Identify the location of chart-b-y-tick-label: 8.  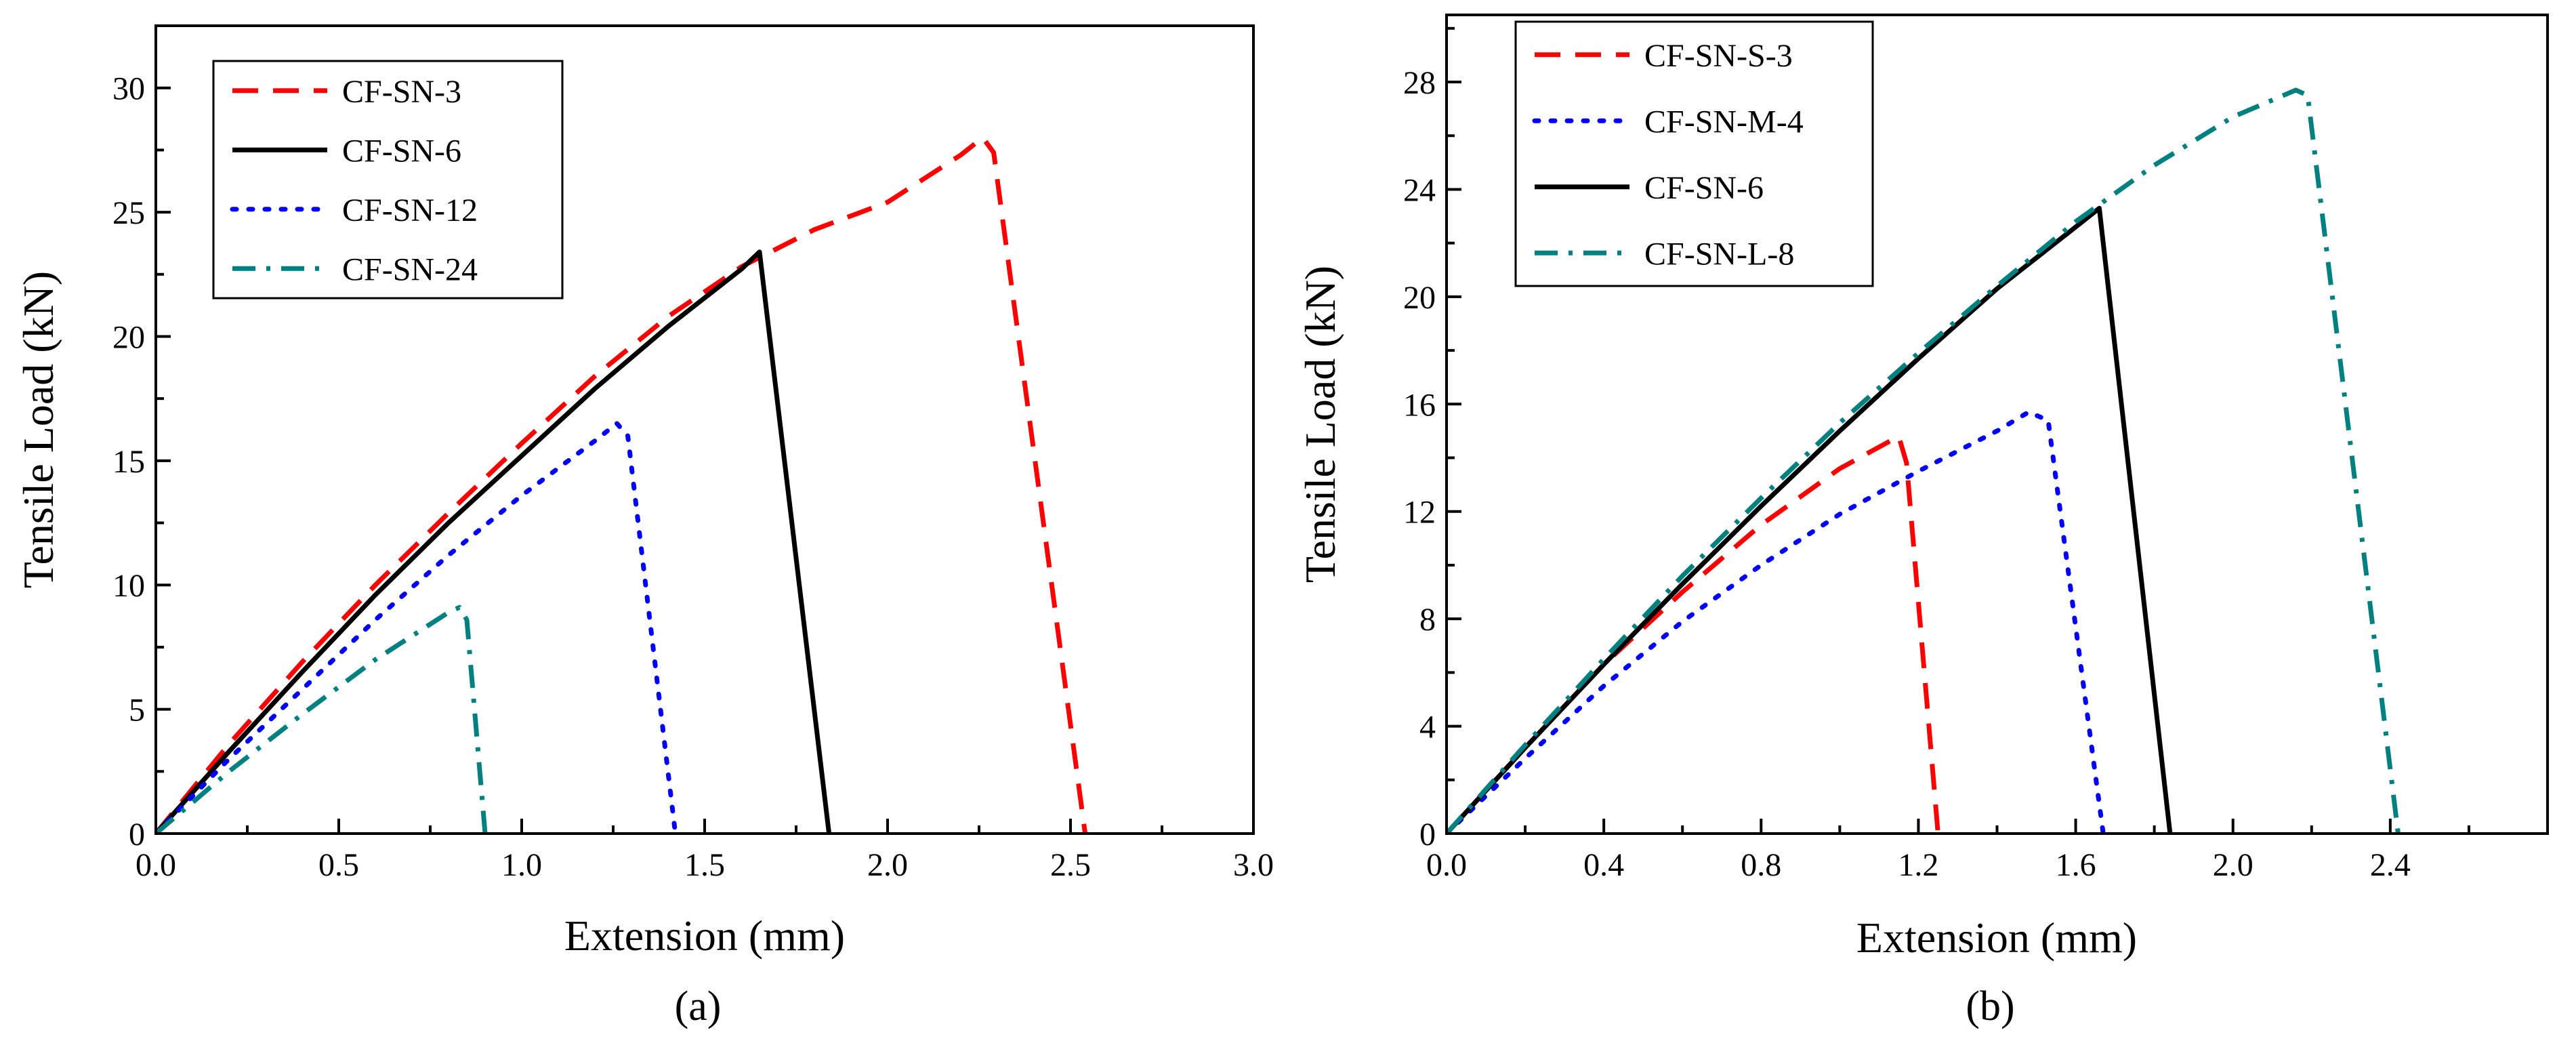
(1427, 620).